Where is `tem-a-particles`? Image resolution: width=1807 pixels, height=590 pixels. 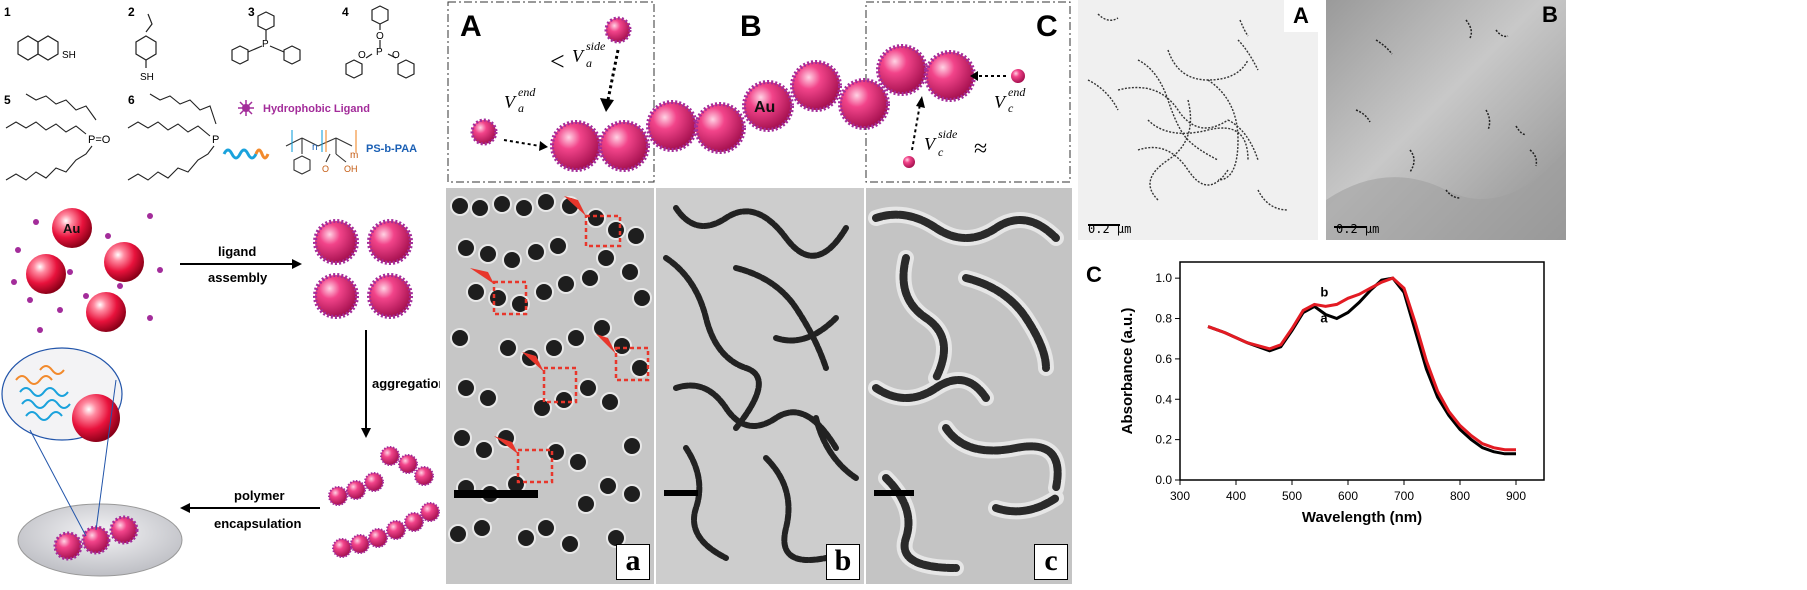 tem-a-particles is located at coordinates (550, 386).